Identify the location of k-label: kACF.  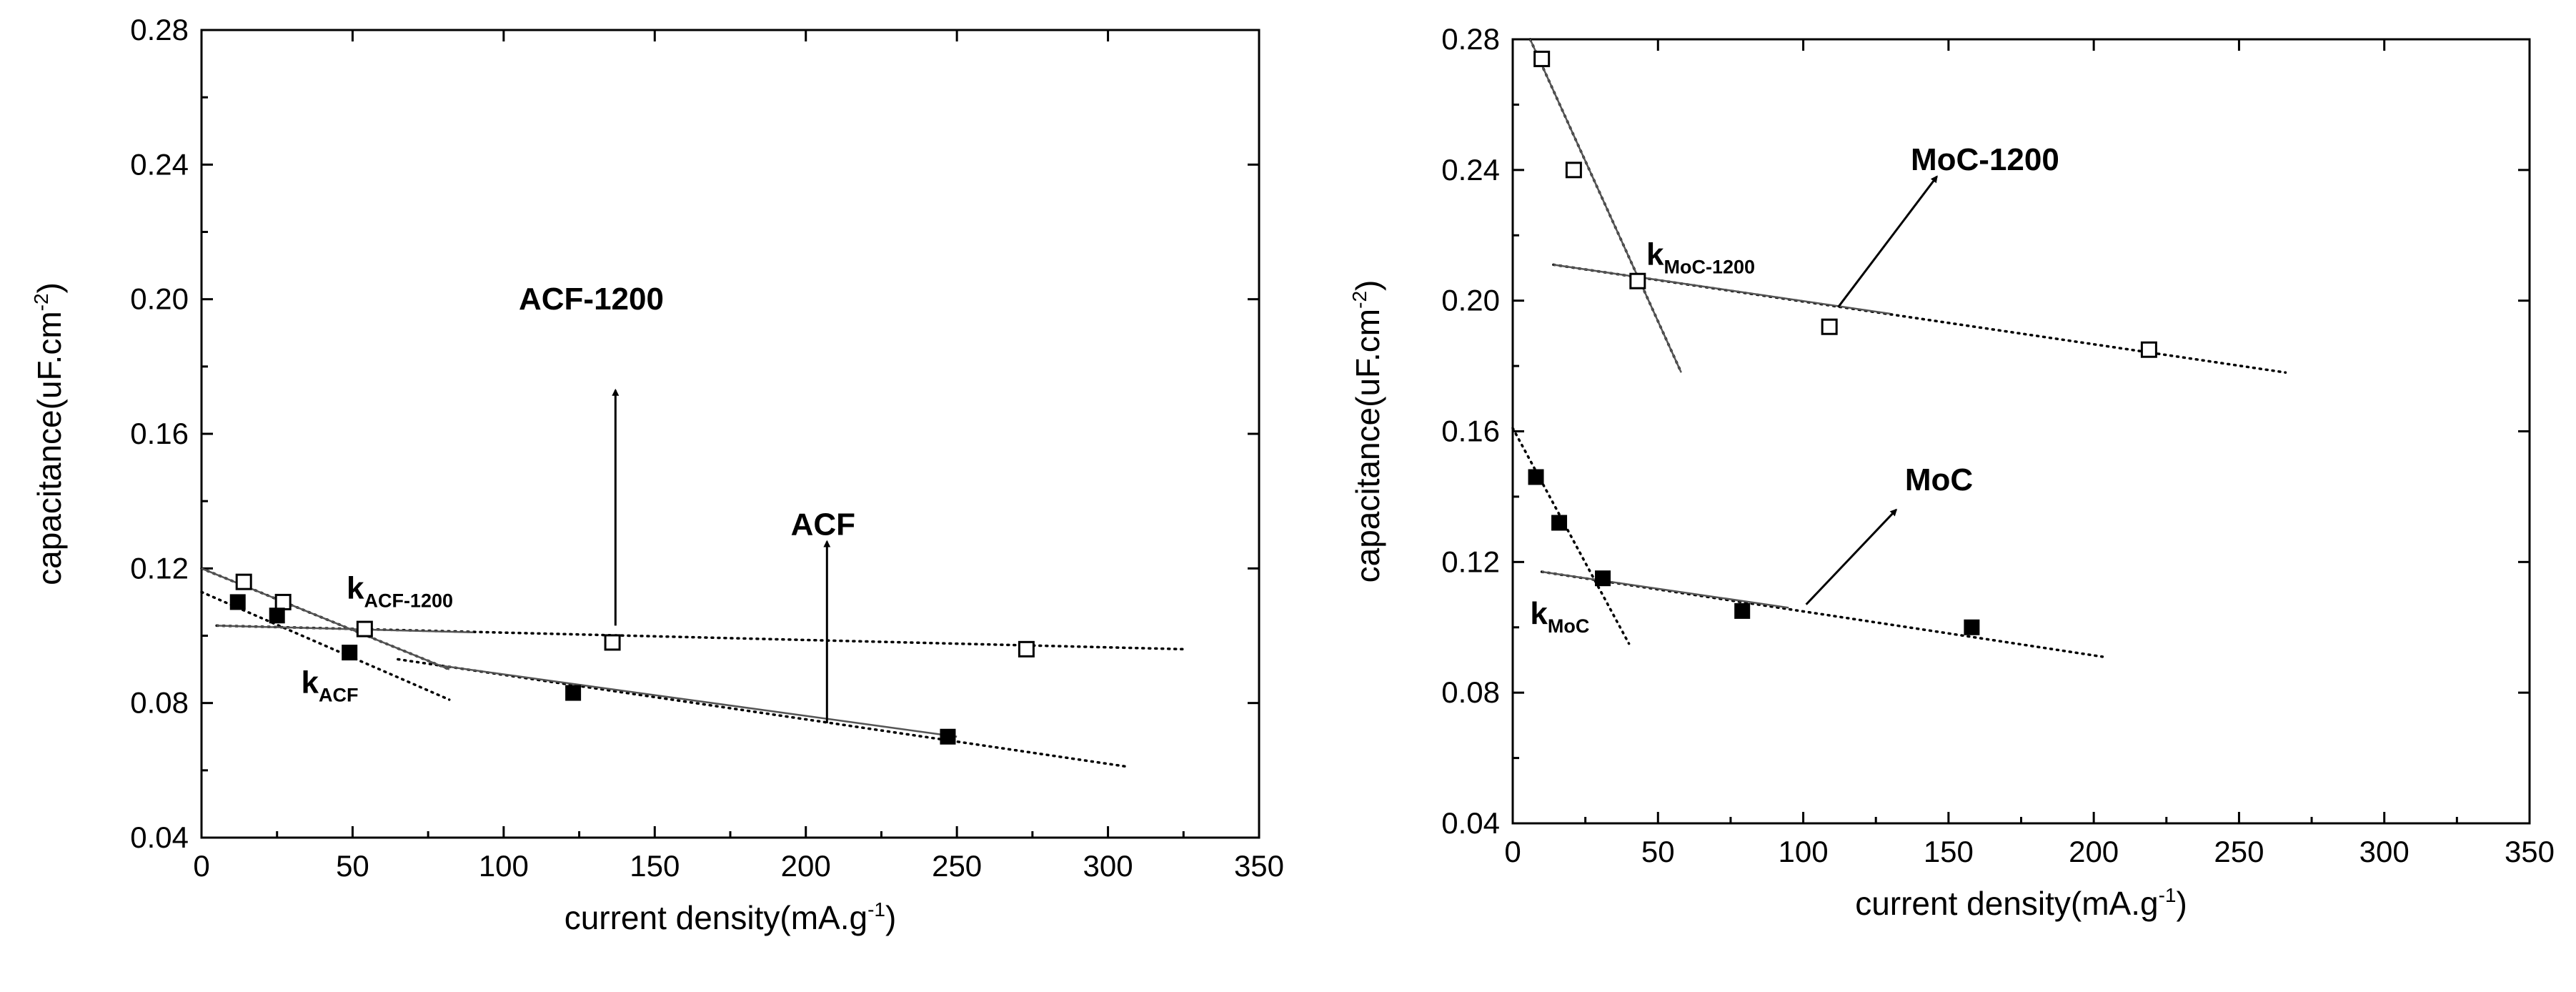
(330, 685).